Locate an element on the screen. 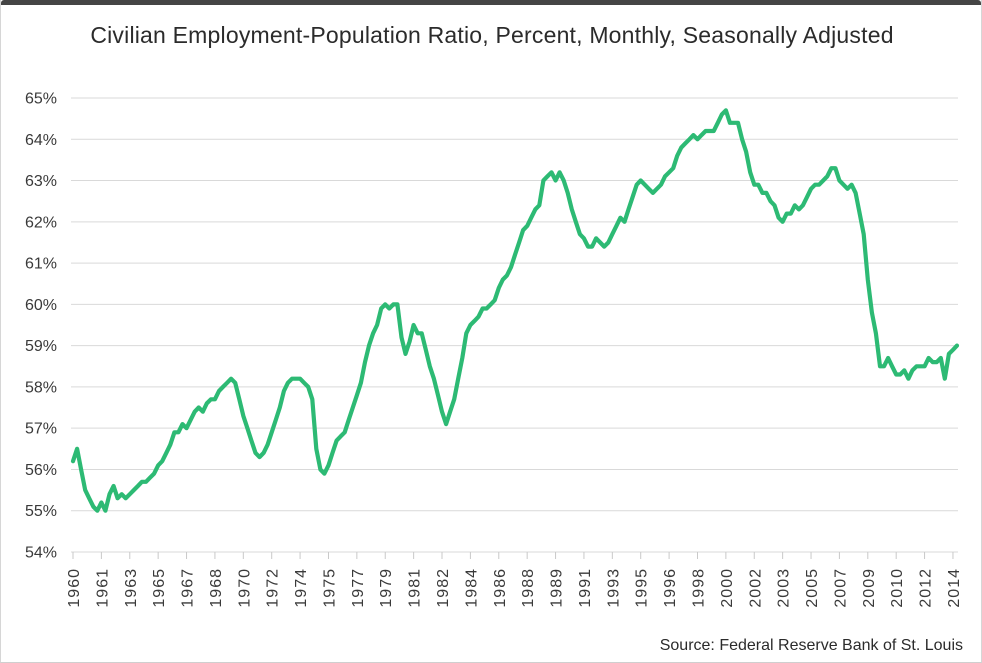 This screenshot has width=982, height=663. y-axis-tick-label: 59% is located at coordinates (41, 346).